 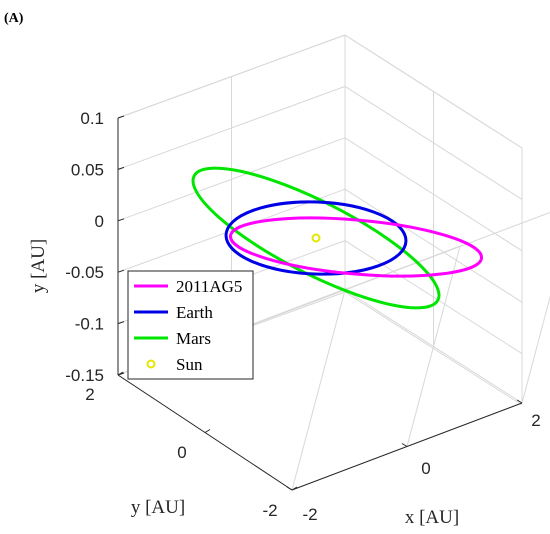 What do you see at coordinates (158, 507) in the screenshot?
I see `depth-axis-label: y [AU]` at bounding box center [158, 507].